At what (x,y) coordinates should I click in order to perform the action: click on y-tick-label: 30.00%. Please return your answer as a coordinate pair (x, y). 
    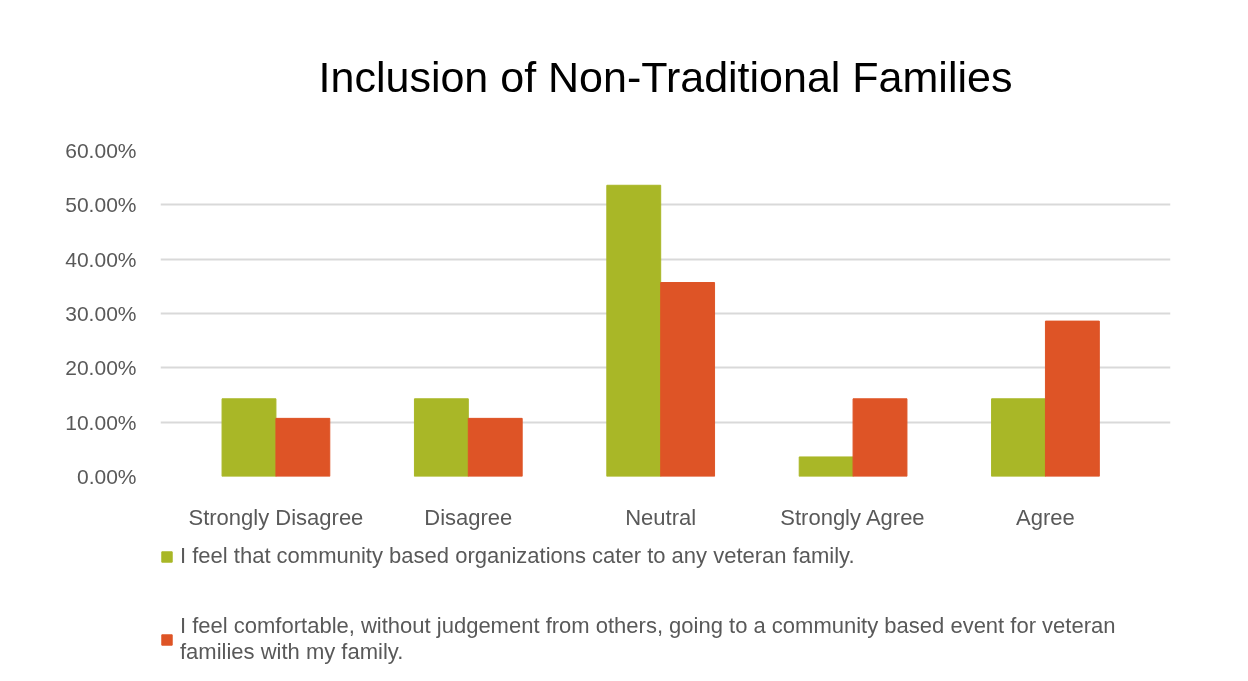
    Looking at the image, I should click on (101, 313).